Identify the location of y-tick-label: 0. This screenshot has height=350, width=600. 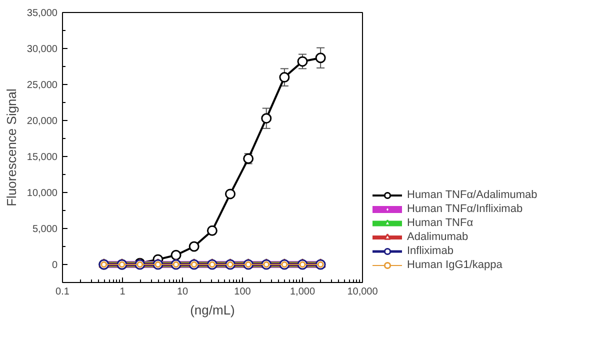
(55, 265).